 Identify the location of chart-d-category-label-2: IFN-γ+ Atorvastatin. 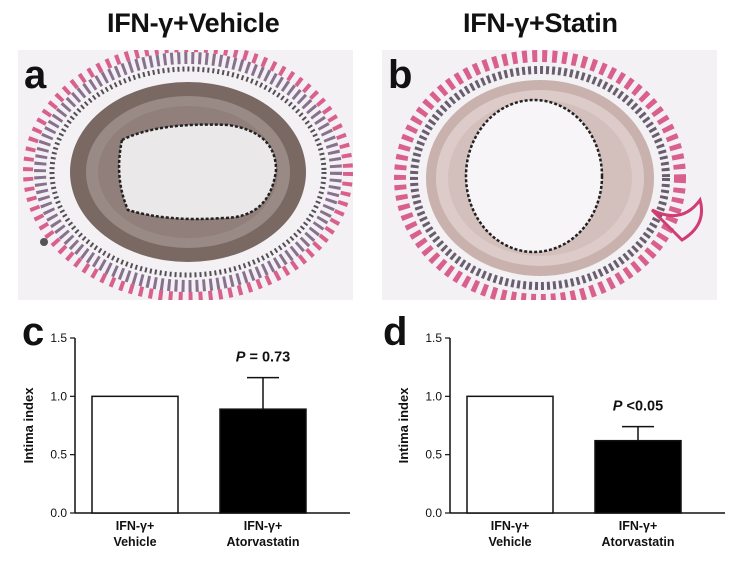
(638, 534).